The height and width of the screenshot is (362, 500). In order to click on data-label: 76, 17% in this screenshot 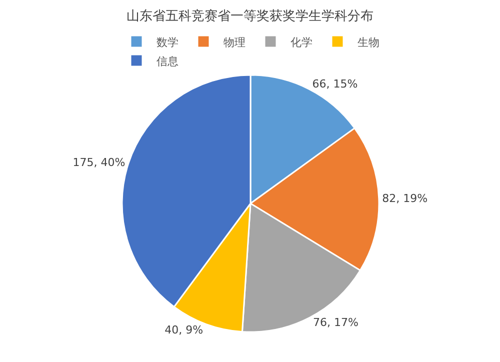, I will do `click(335, 323)`.